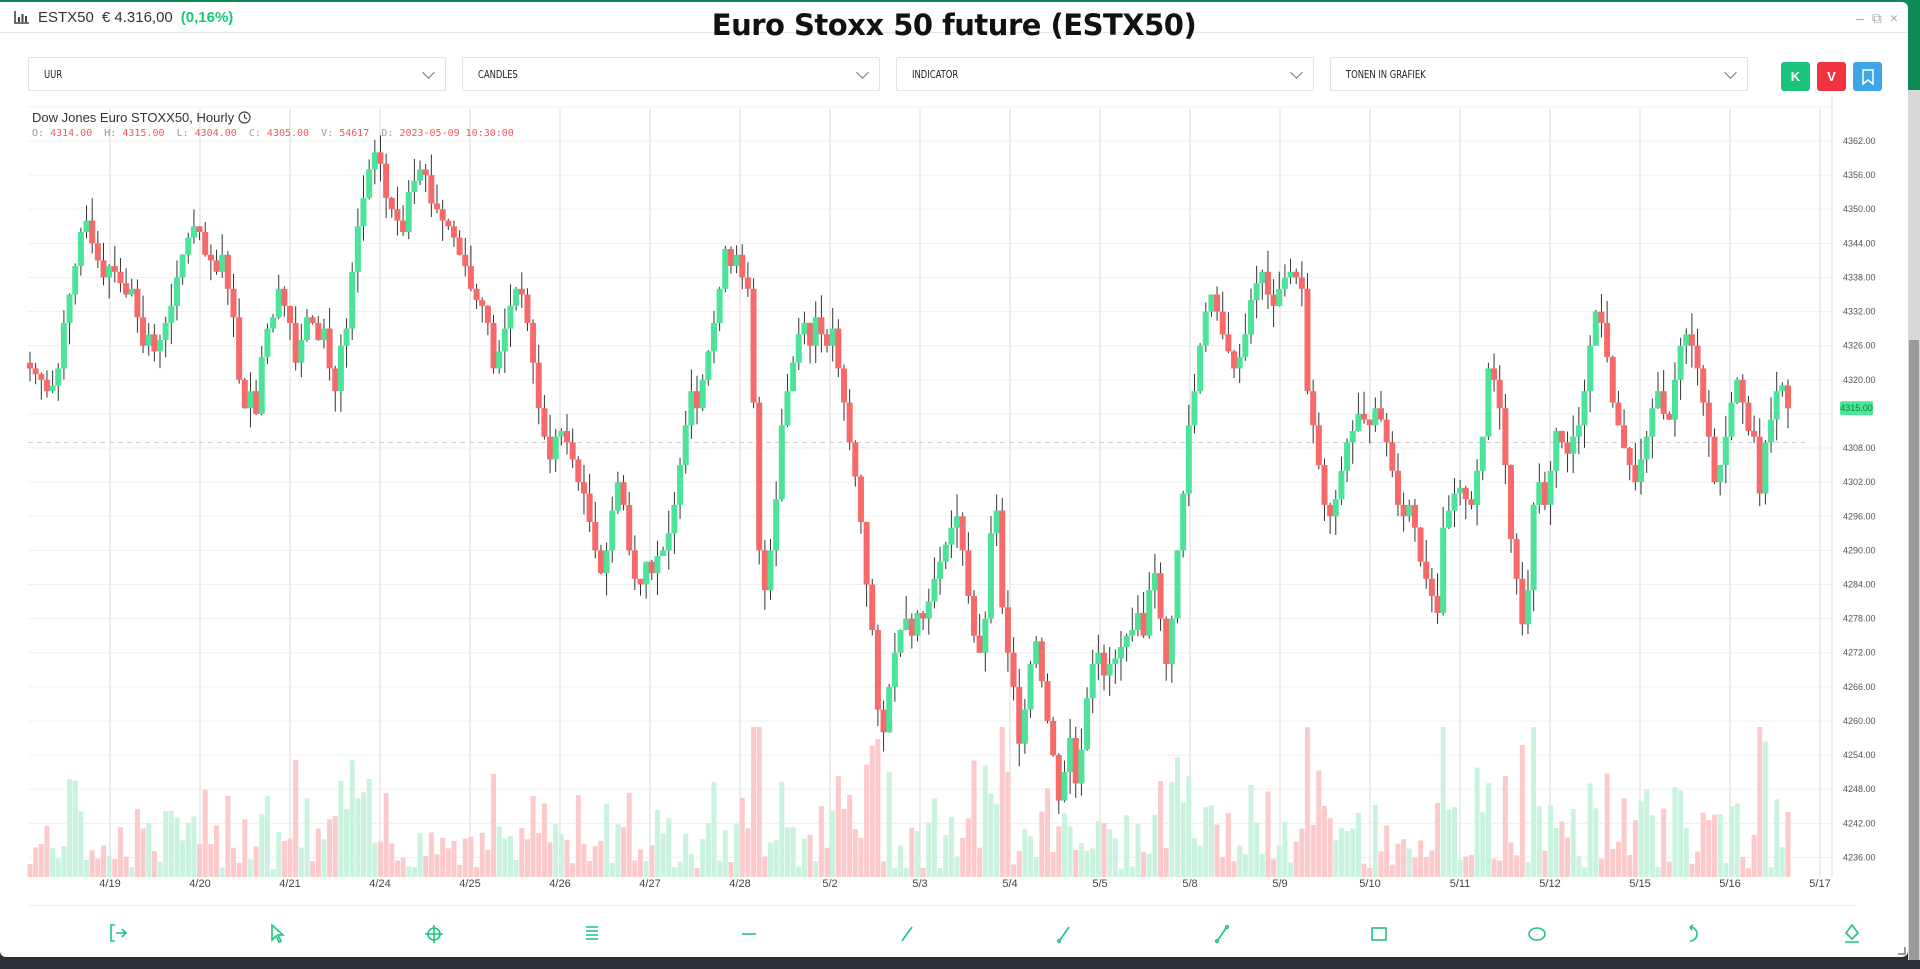 The image size is (1920, 969). I want to click on interval-dropdown: UUR, so click(237, 74).